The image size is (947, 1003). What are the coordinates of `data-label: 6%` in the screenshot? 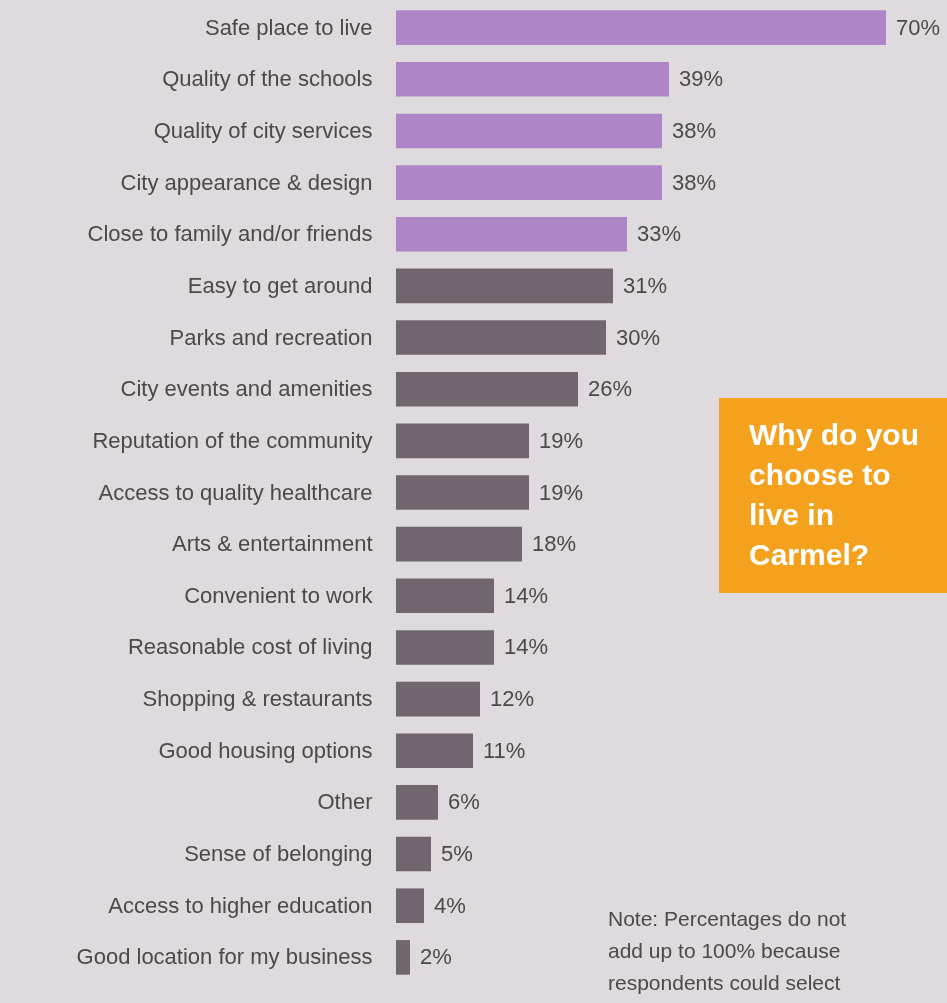 It's located at (464, 802).